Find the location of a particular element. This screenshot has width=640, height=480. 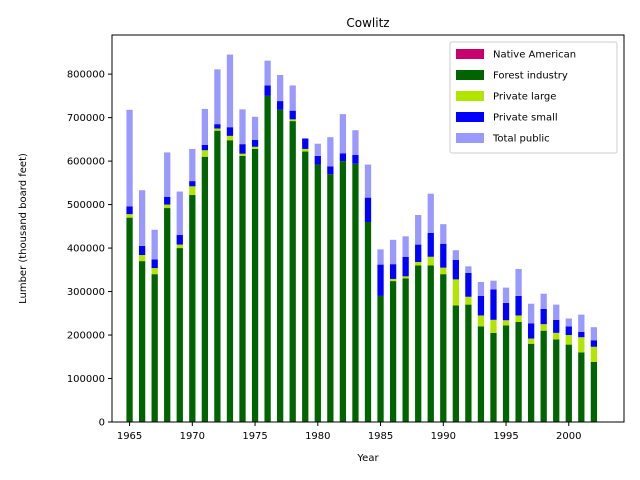

x-axis: 1965 1970 1975 1980 1985 1990 1995 2000 is located at coordinates (349, 432).